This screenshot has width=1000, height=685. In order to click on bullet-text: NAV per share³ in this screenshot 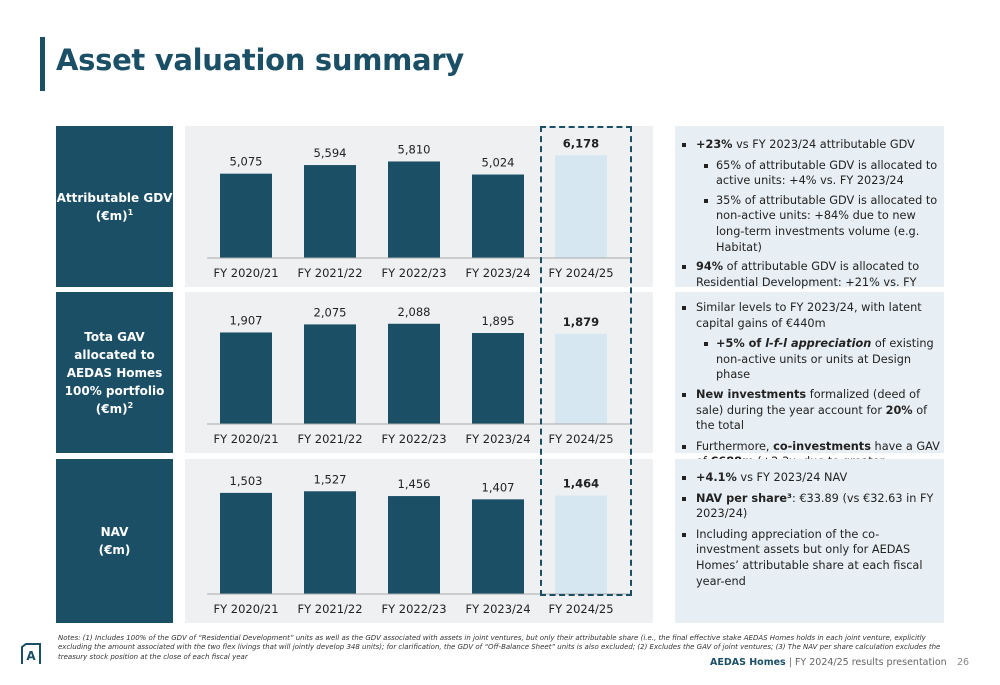, I will do `click(744, 498)`.